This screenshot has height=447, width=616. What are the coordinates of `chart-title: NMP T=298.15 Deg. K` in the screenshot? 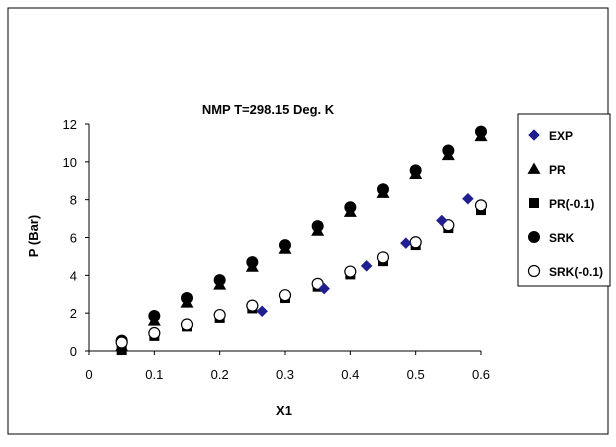 It's located at (268, 109).